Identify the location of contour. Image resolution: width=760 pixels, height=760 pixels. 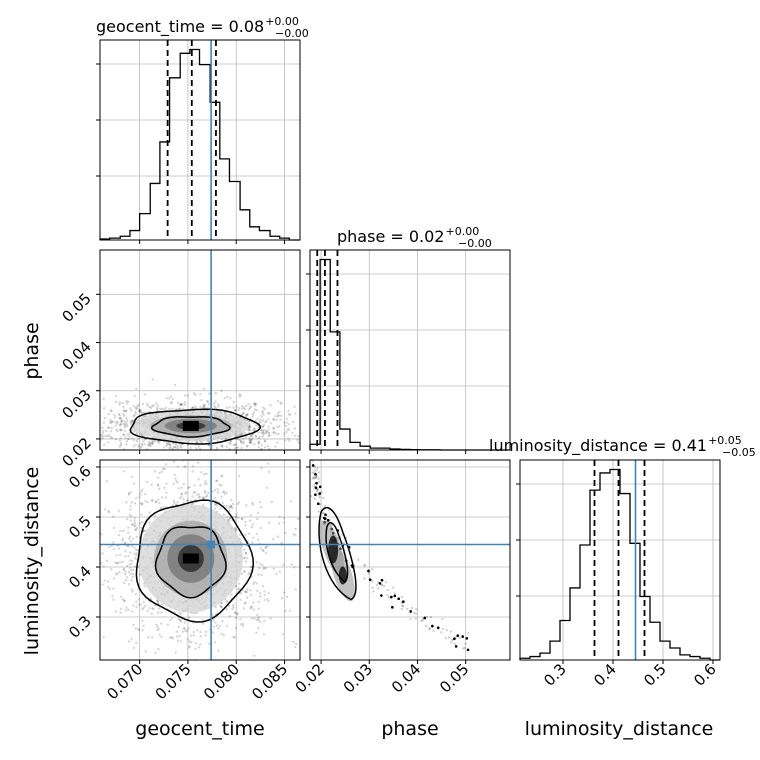
(195, 426).